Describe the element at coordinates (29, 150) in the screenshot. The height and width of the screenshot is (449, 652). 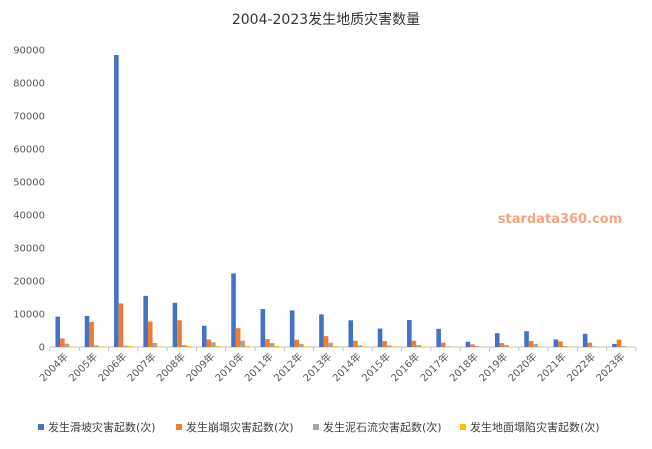
I see `y-tick-label: 60000` at that location.